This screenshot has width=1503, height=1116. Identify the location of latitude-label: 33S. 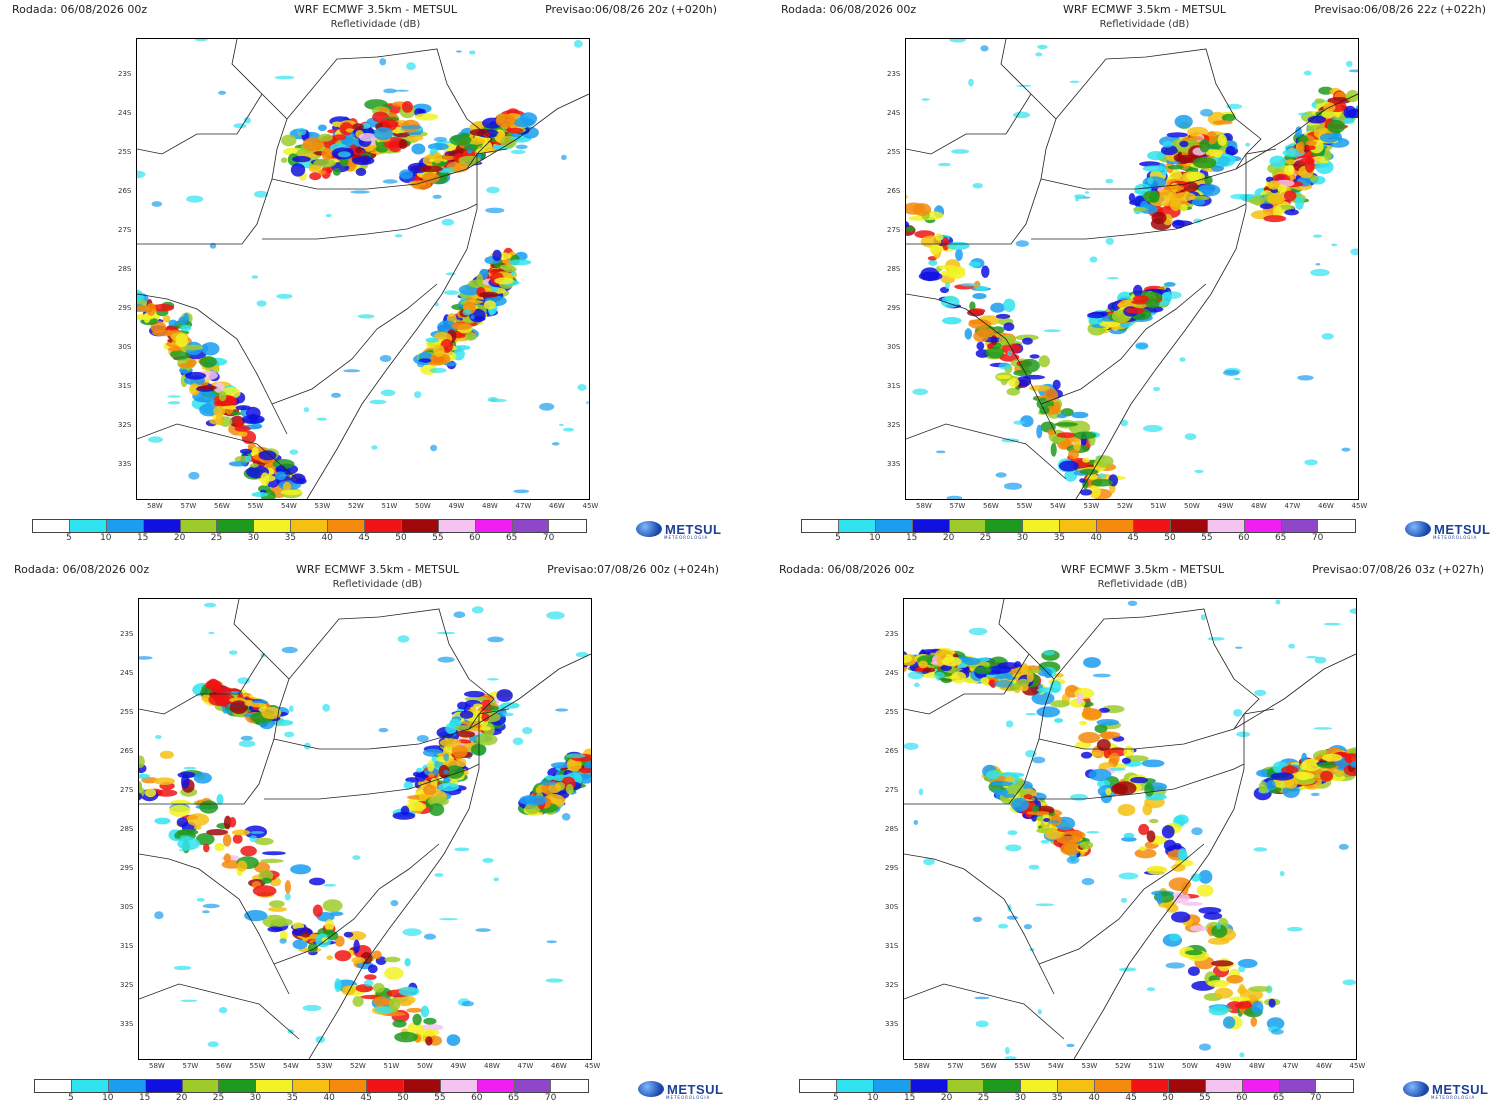
(893, 464).